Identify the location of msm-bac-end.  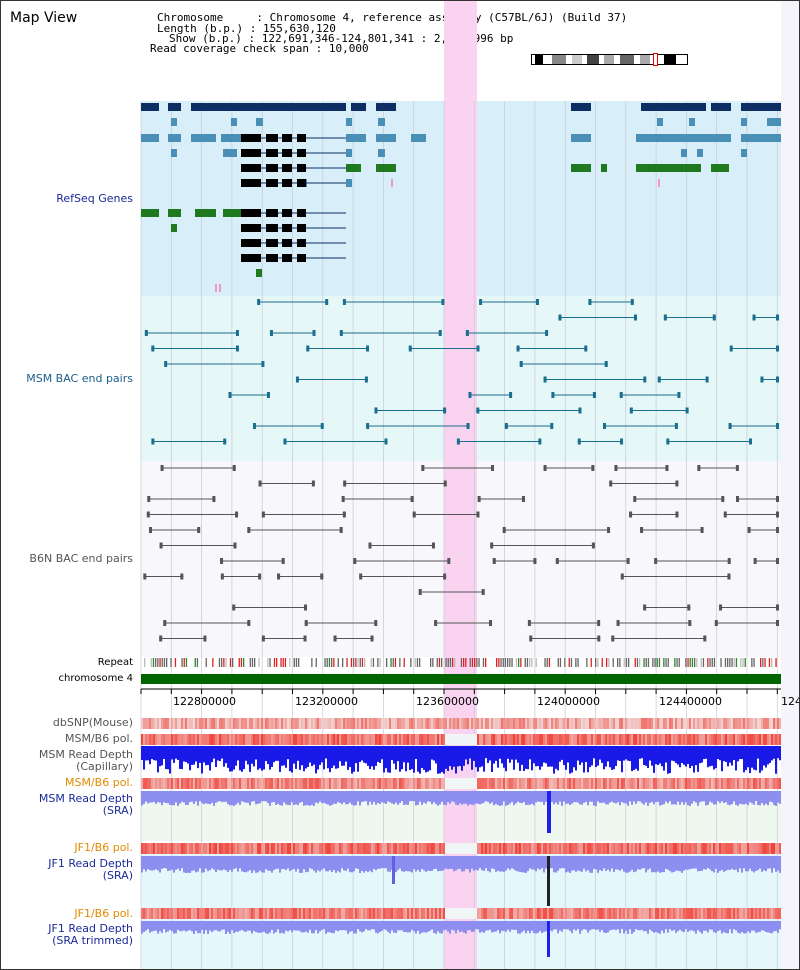
(714, 317).